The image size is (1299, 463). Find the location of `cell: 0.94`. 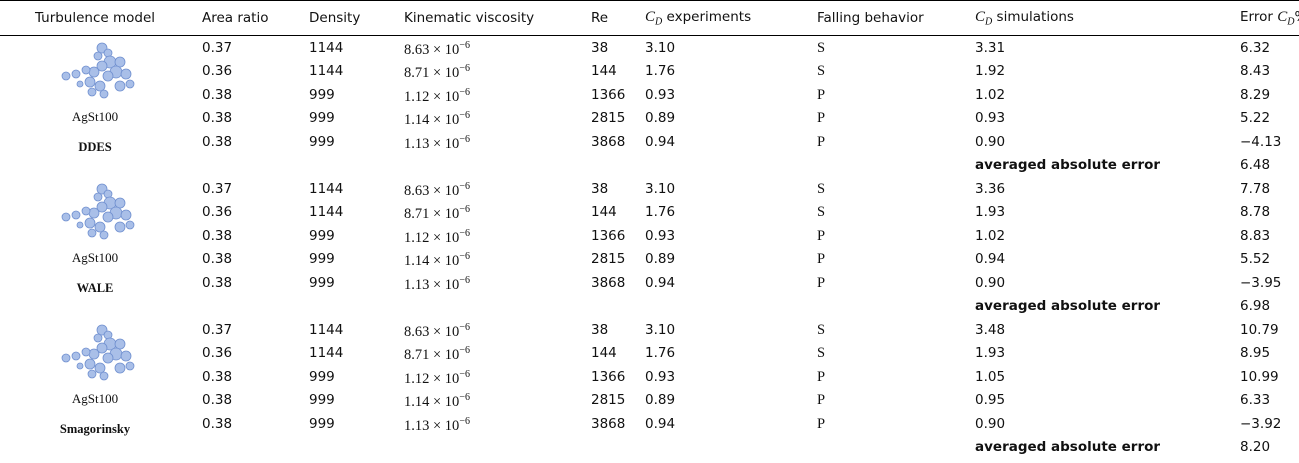

cell: 0.94 is located at coordinates (719, 142).